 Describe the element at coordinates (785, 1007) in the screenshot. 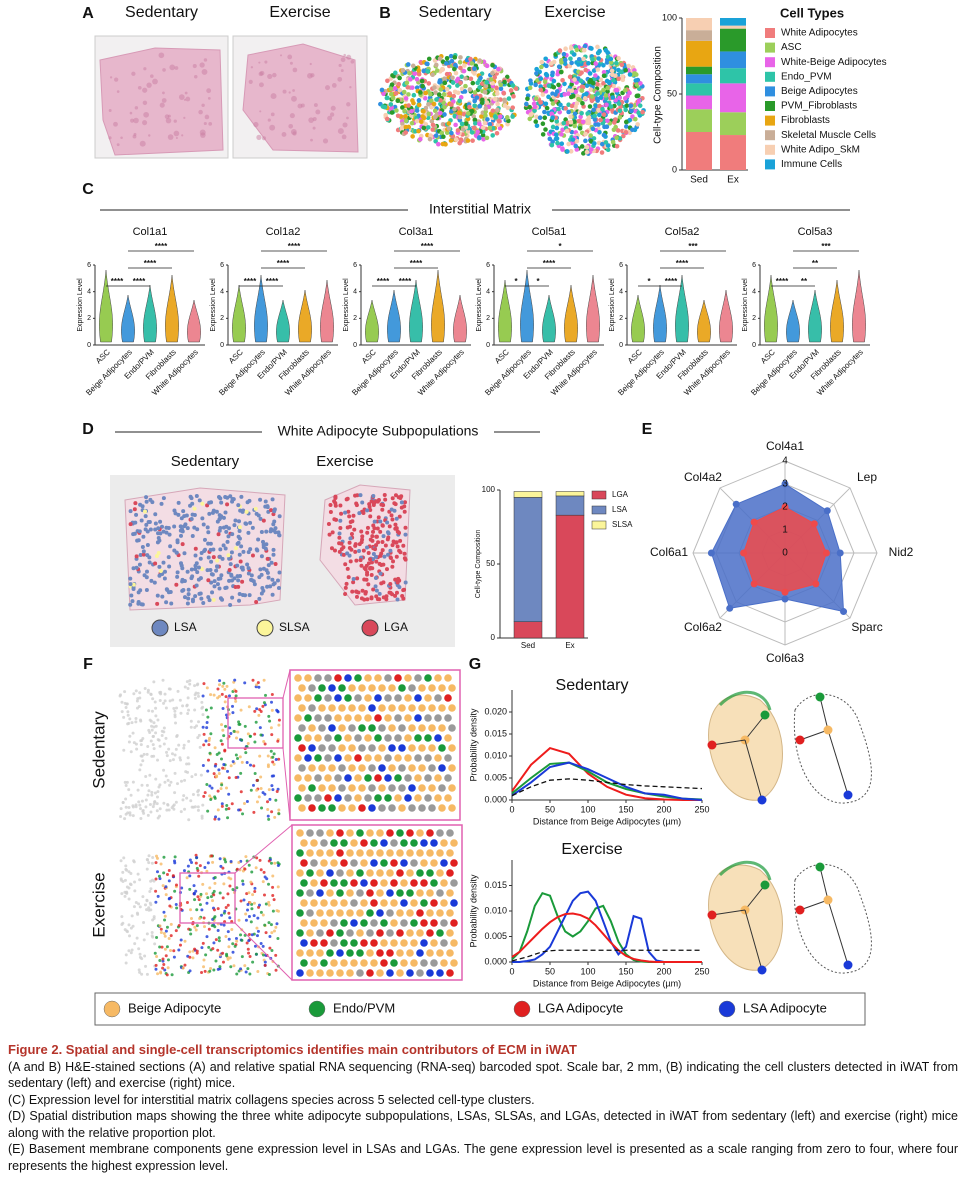

I see `legend-label: LSA Adipocyte` at that location.